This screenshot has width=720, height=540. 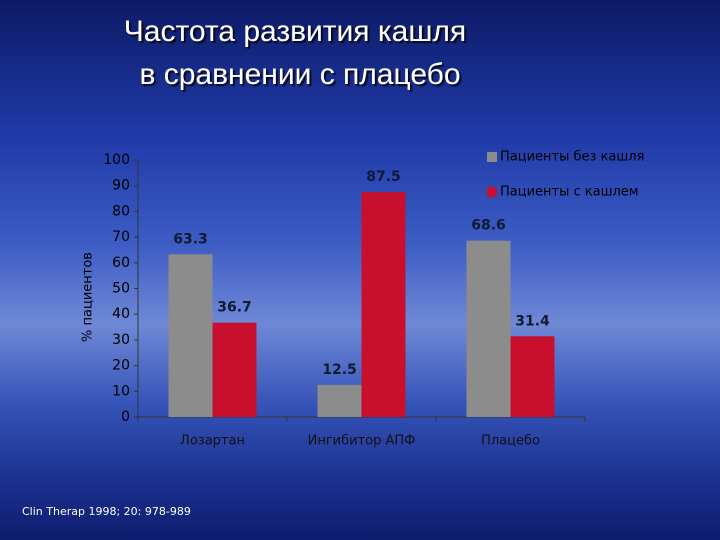 What do you see at coordinates (339, 370) in the screenshot?
I see `value-label: 12.5` at bounding box center [339, 370].